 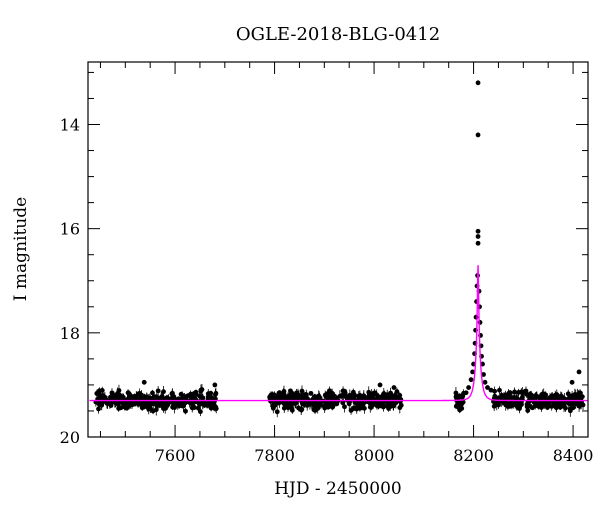 I want to click on x-tick-label: 7800, so click(x=274, y=455).